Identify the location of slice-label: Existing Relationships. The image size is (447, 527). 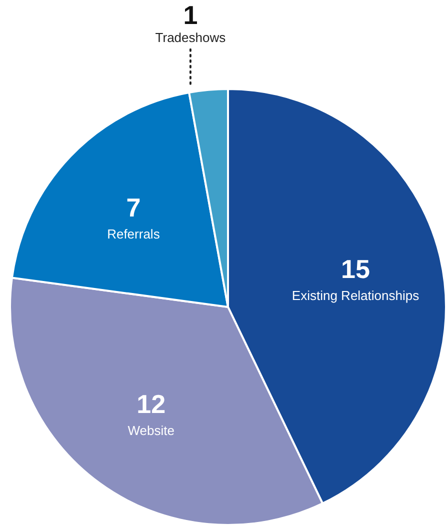
(356, 295).